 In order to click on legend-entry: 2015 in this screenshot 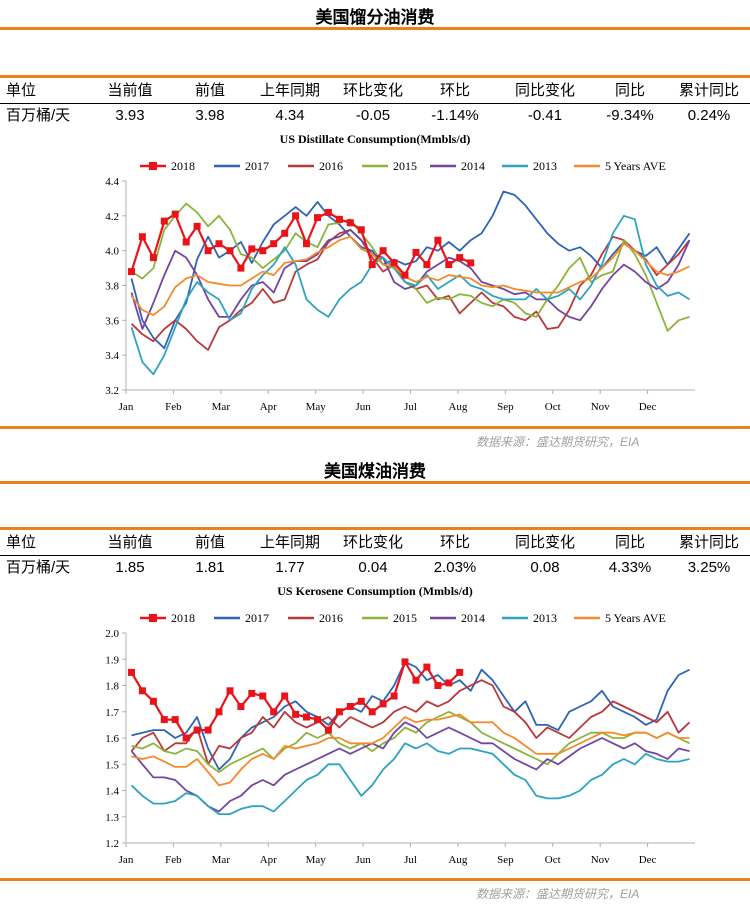, I will do `click(389, 166)`.